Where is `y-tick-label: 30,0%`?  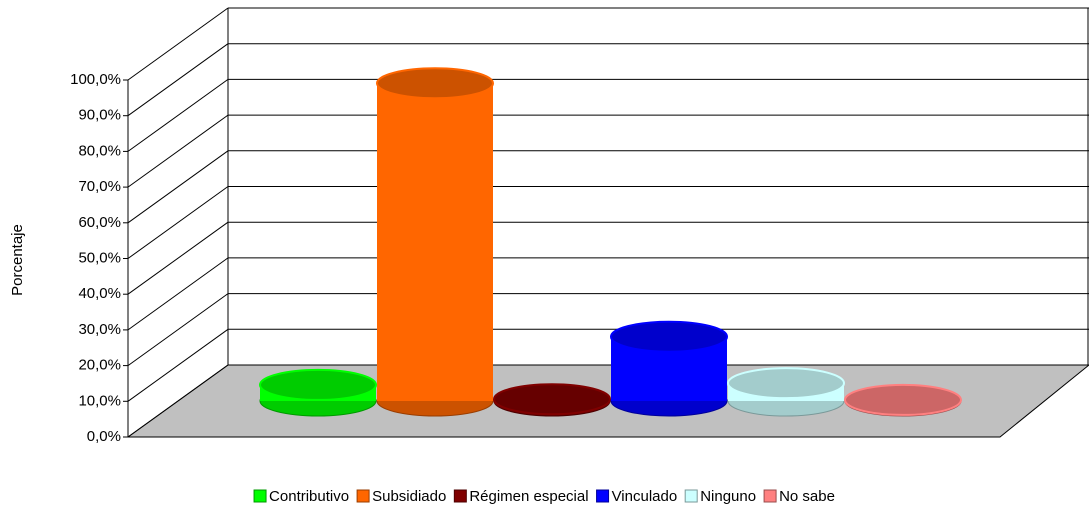 y-tick-label: 30,0% is located at coordinates (99, 329).